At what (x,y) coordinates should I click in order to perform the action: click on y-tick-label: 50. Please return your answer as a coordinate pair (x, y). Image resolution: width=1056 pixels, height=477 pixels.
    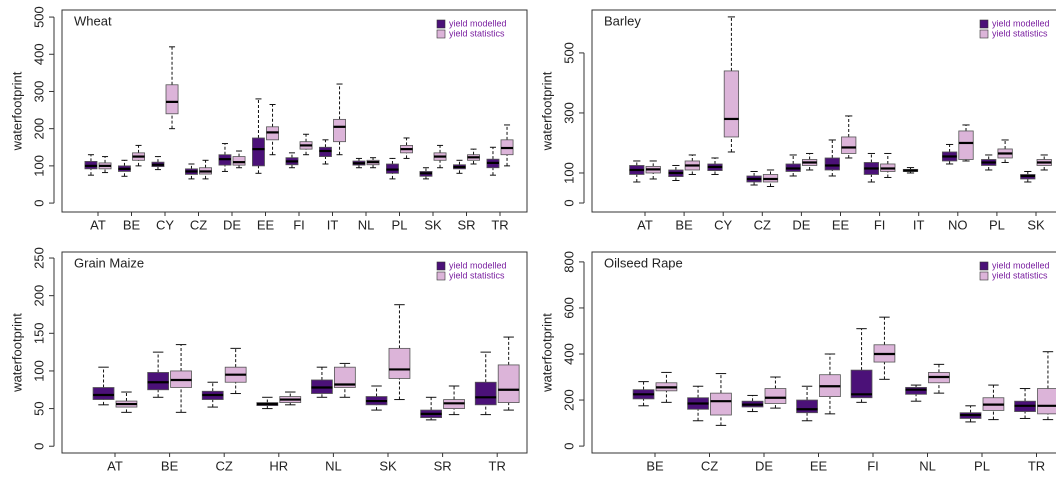
    Looking at the image, I should click on (38, 408).